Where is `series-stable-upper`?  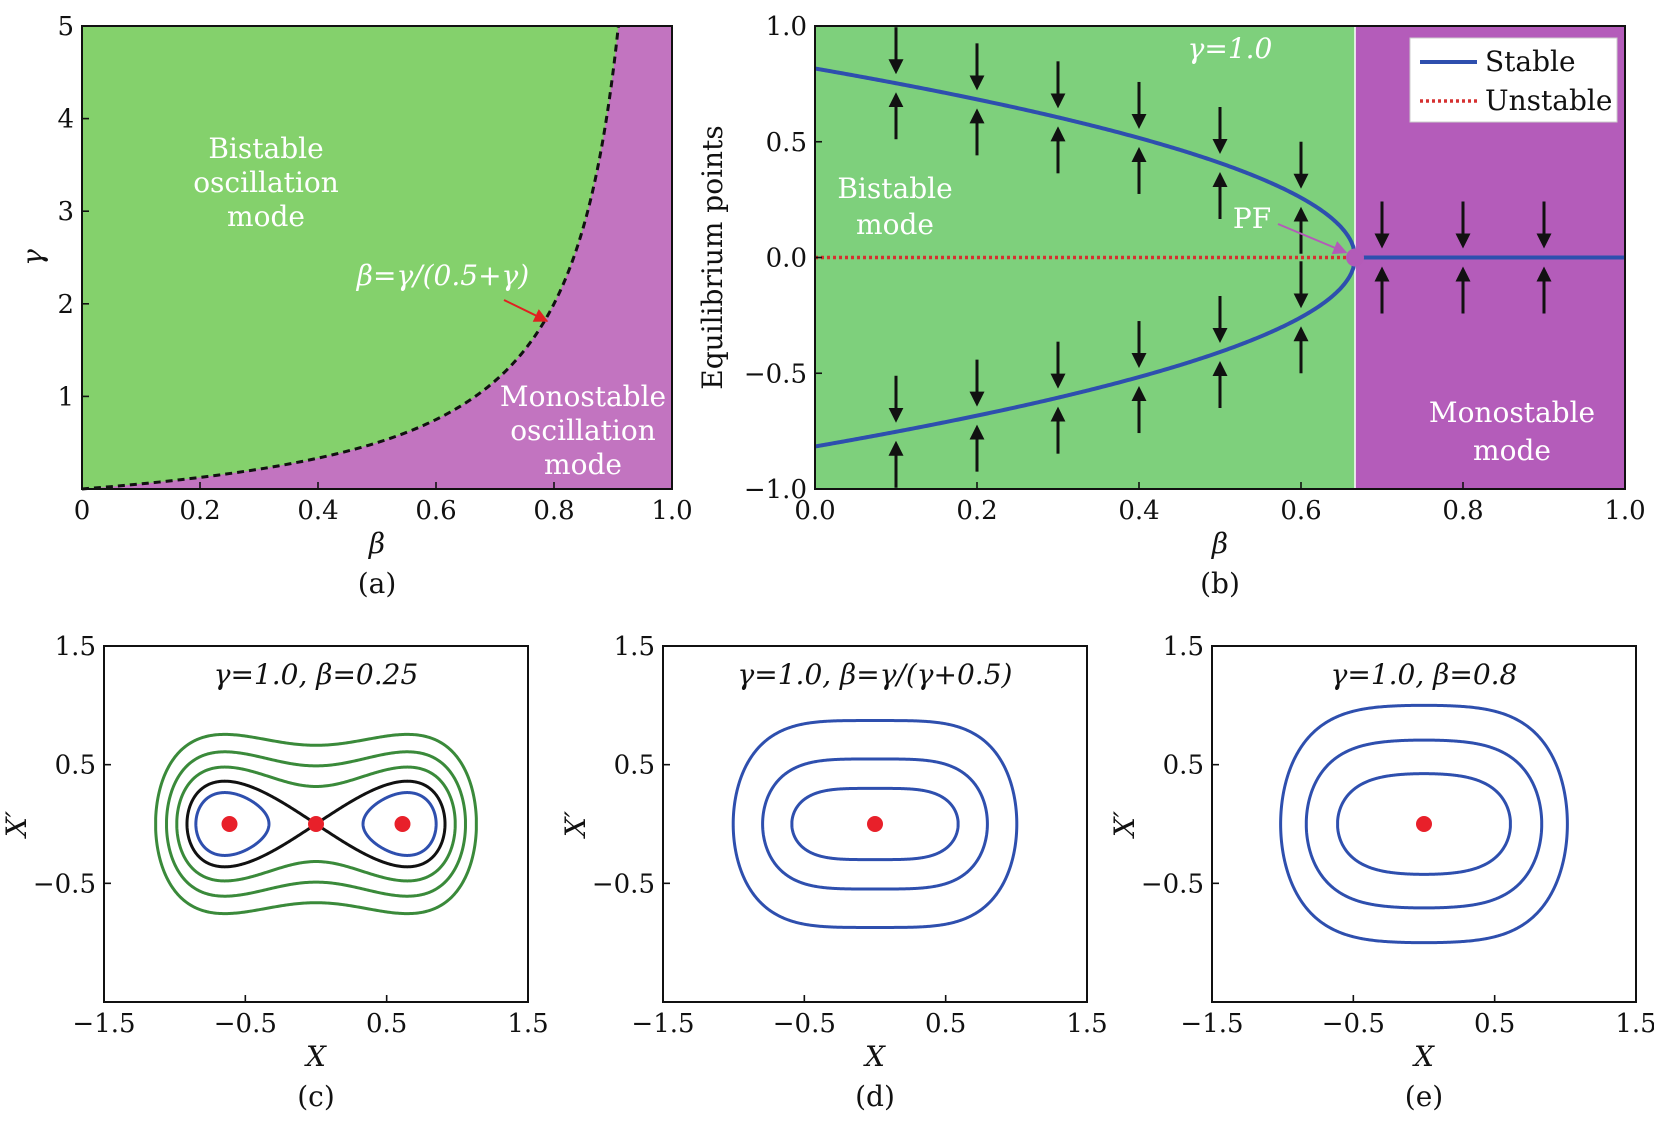 series-stable-upper is located at coordinates (1086, 162).